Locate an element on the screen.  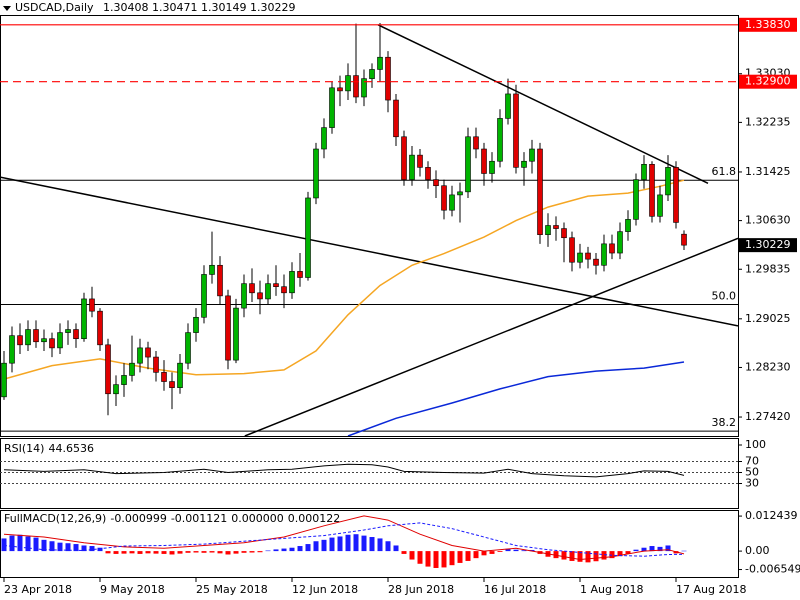
low-readout: 1.30149 is located at coordinates (224, 7).